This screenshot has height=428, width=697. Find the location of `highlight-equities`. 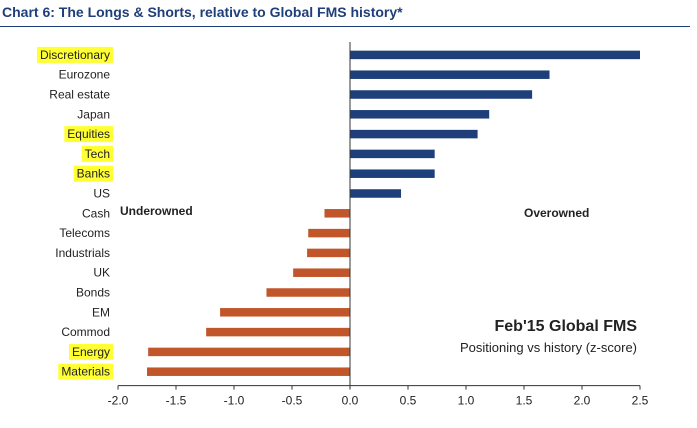

highlight-equities is located at coordinates (88, 134).